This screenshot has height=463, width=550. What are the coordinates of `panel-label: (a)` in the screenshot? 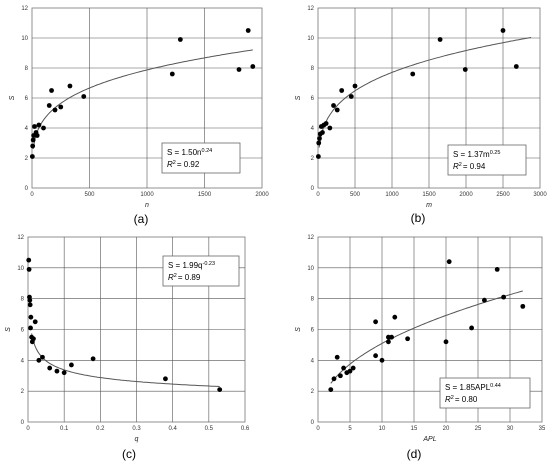 It's located at (141, 219).